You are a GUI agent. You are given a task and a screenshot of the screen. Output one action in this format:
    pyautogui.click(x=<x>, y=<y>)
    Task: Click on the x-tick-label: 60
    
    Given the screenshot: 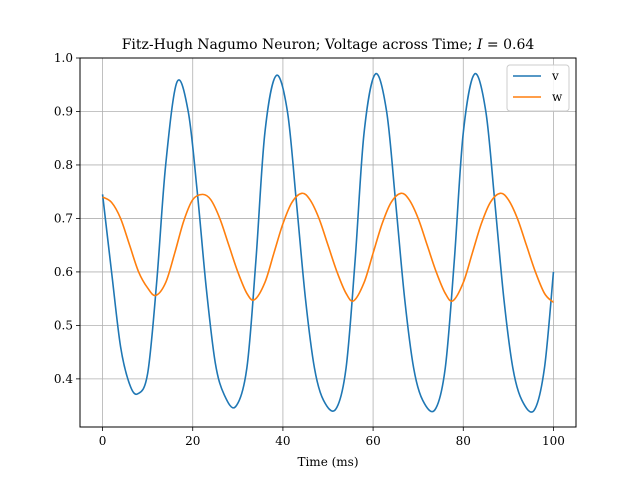 What is the action you would take?
    pyautogui.click(x=372, y=441)
    